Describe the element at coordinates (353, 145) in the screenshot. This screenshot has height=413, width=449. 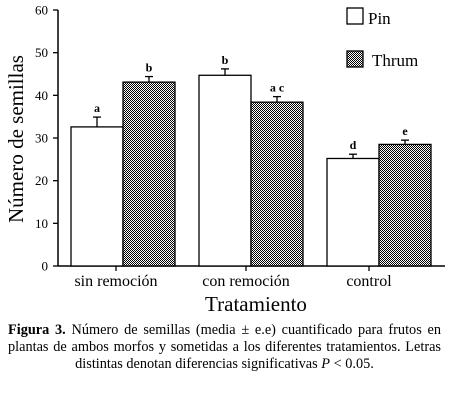
I see `significance-letter: d` at that location.